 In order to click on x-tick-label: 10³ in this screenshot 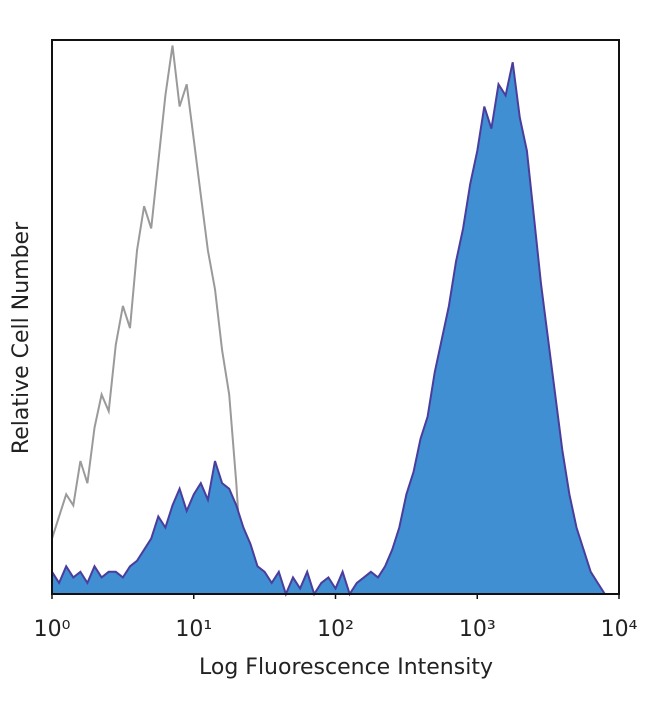, I will do `click(477, 629)`.